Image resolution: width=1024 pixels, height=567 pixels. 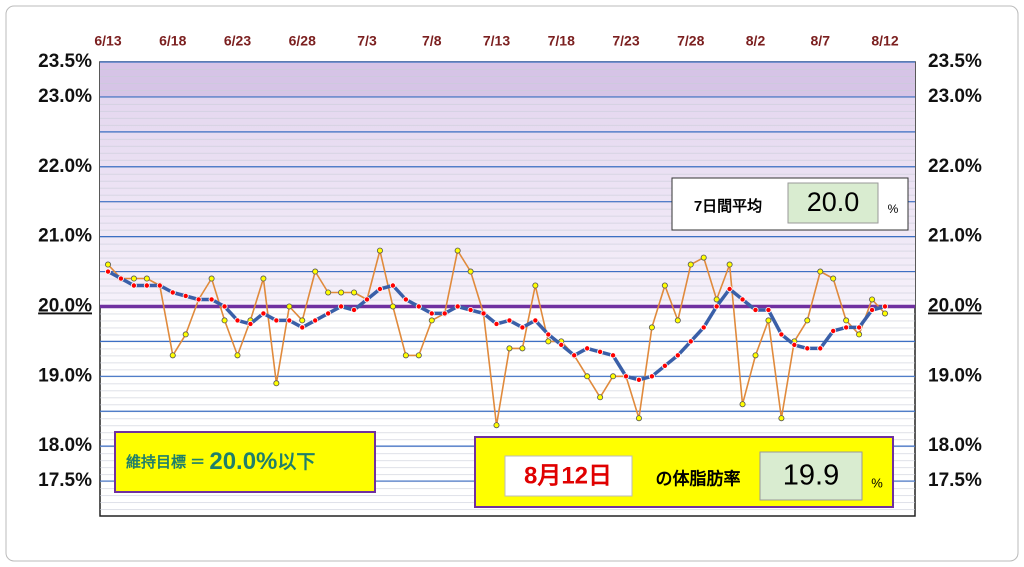 I want to click on y-tick-label: 18.0%, so click(x=65, y=445).